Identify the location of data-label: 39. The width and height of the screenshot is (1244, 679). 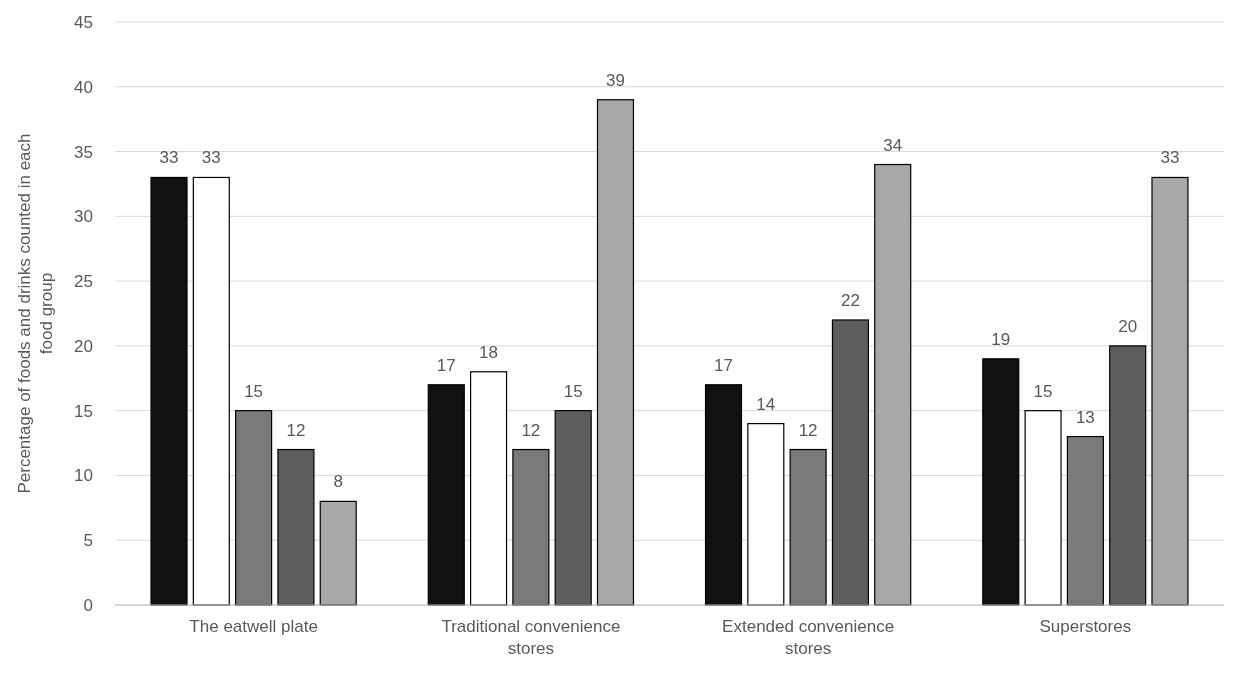
(615, 80).